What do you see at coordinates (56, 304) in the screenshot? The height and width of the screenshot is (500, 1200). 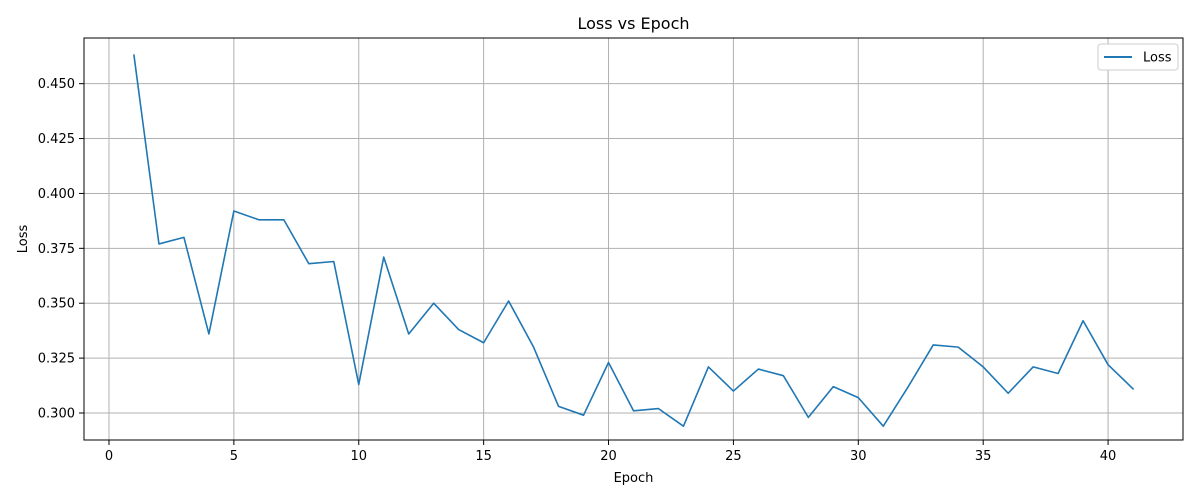 I see `y-tick-label: 0.350` at bounding box center [56, 304].